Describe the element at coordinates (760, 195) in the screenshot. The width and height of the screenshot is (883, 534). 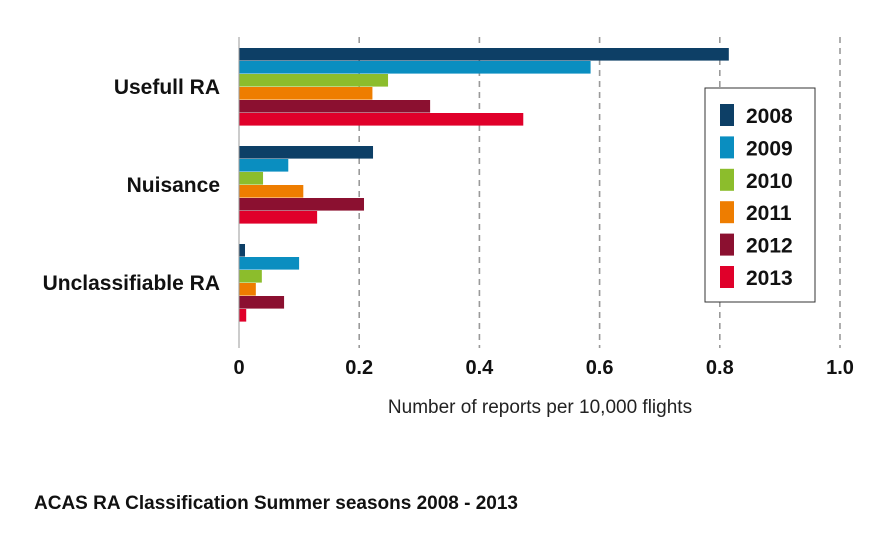
I see `legend: 2008 2009 2010 2011 2012 2013` at that location.